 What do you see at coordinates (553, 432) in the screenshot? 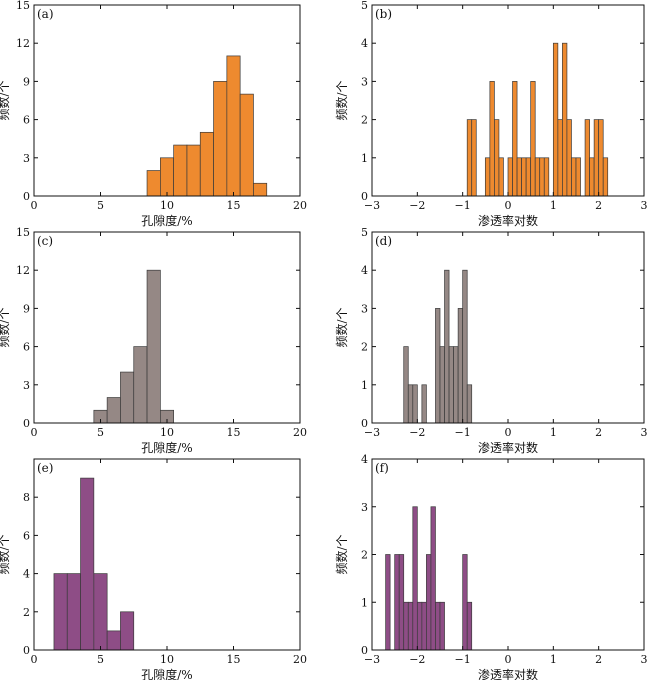
I see `x-tick-label: 1` at bounding box center [553, 432].